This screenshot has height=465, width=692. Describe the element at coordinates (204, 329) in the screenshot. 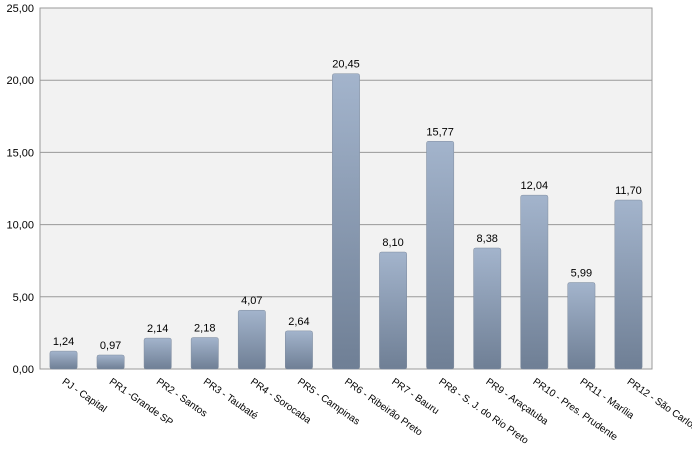

I see `value-label: 2,18` at that location.